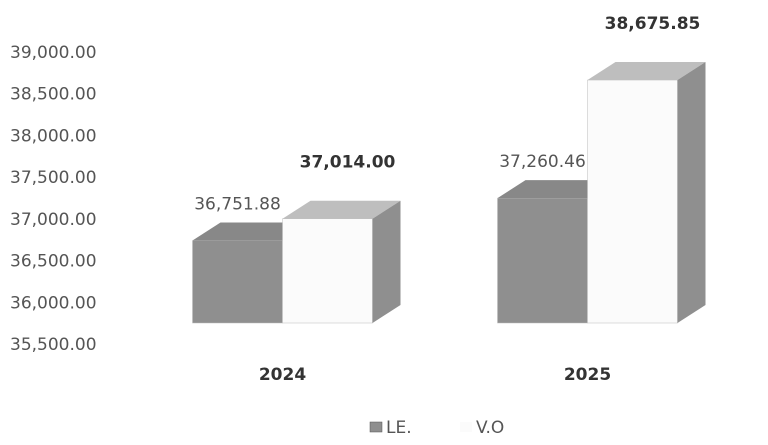 The image size is (768, 445). What do you see at coordinates (53, 95) in the screenshot?
I see `y-tick-label: 38,500.00` at bounding box center [53, 95].